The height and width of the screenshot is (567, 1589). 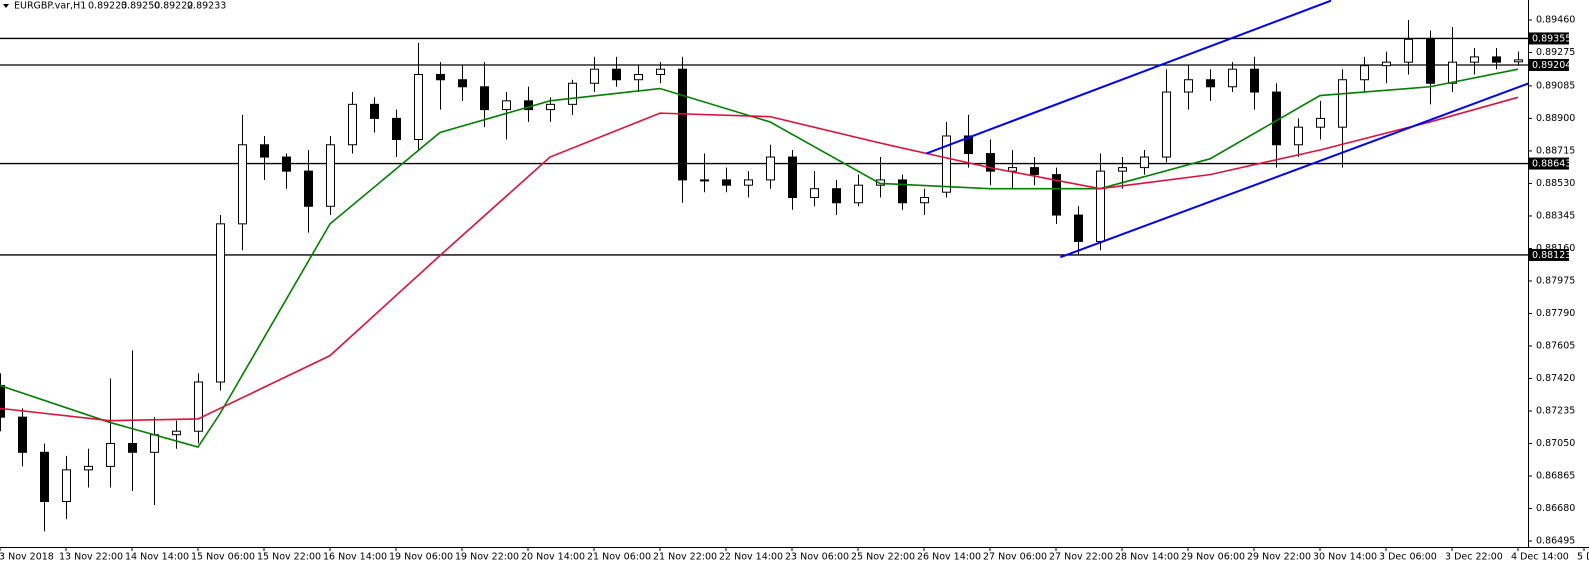 I want to click on y-tick-label: 0.89085, so click(x=1555, y=85).